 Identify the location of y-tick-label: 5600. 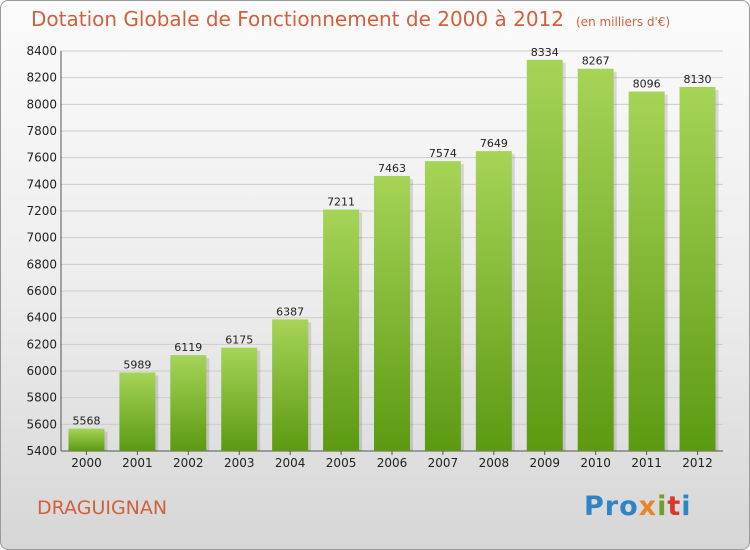
(41, 424).